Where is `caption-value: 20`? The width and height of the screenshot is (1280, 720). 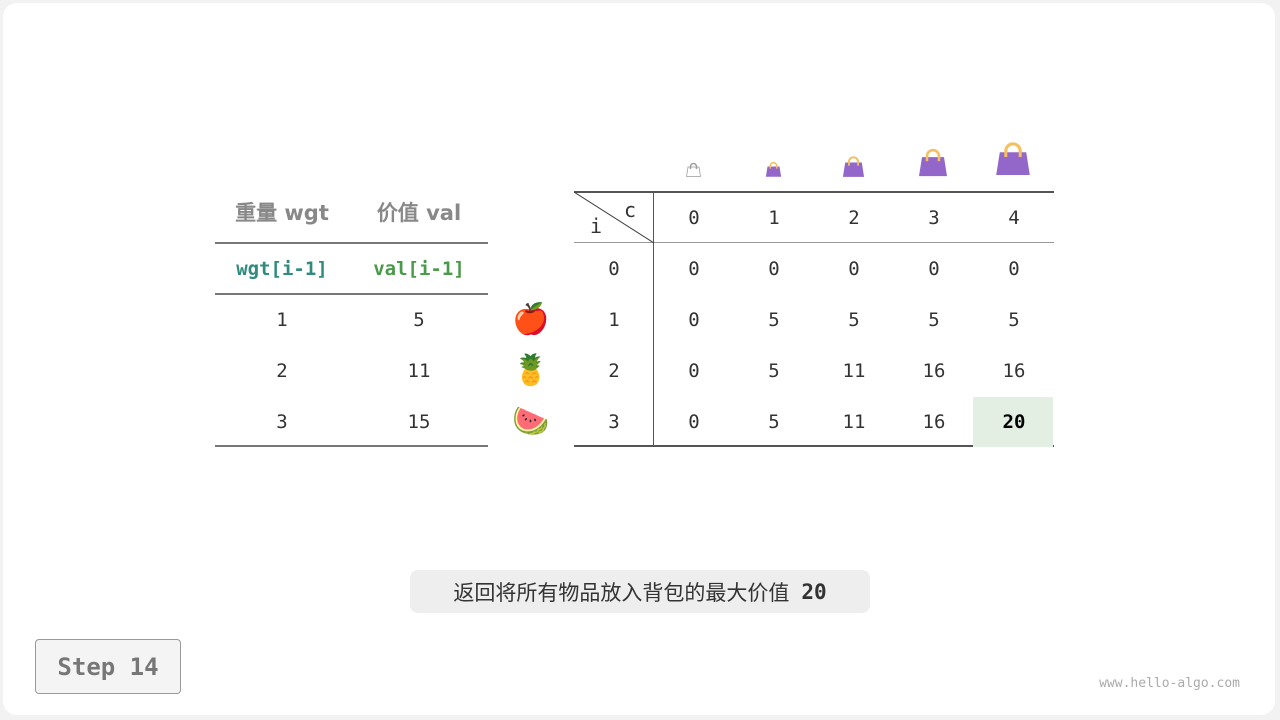 caption-value: 20 is located at coordinates (814, 591).